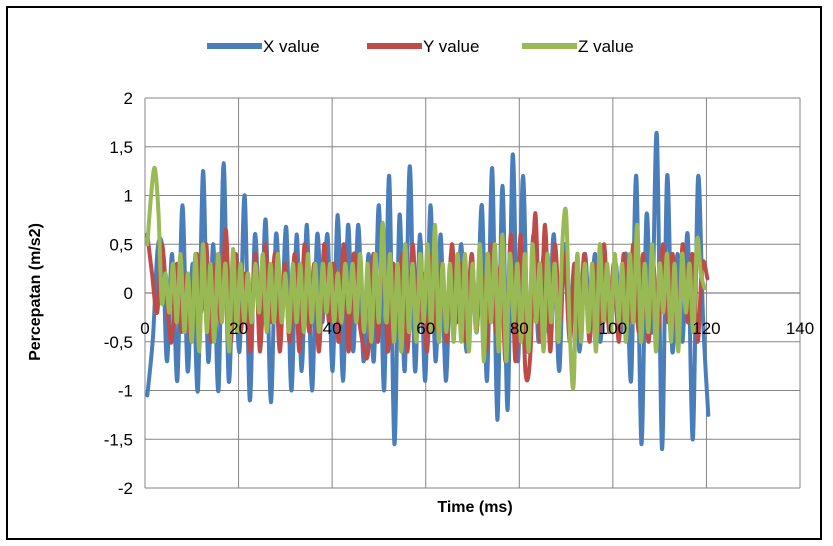 Image resolution: width=833 pixels, height=546 pixels. Describe the element at coordinates (121, 147) in the screenshot. I see `y-tick-label: 1,5` at that location.